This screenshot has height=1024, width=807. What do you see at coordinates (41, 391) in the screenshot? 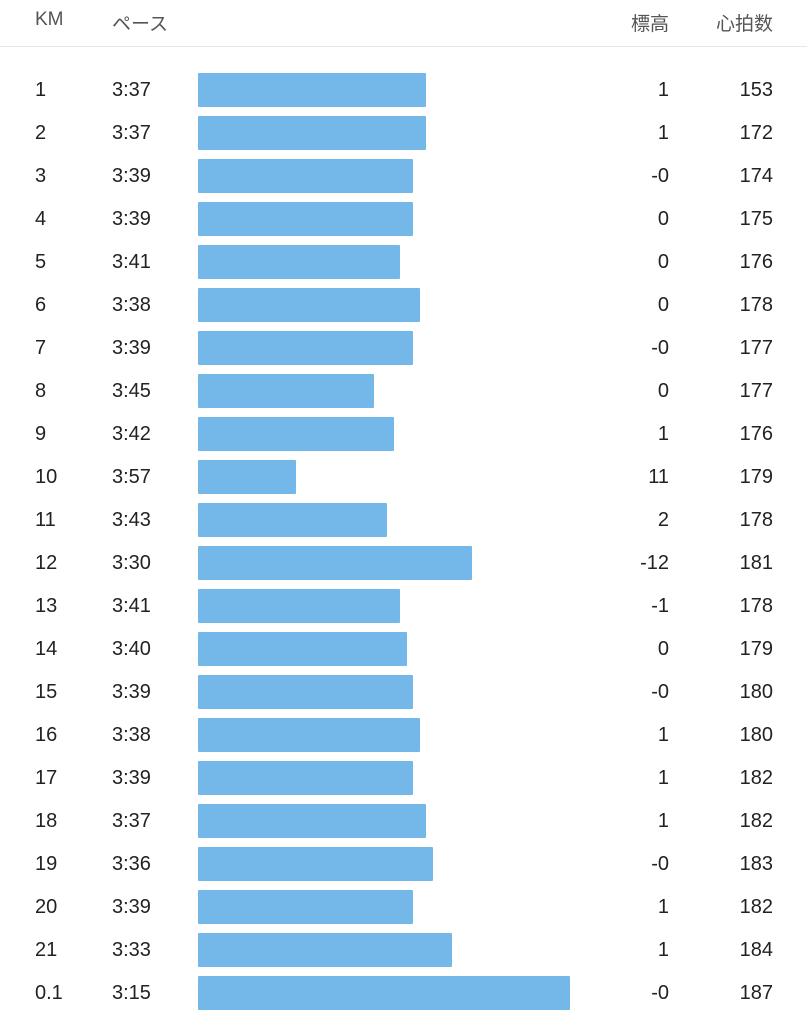
I see `split-km: 8` at bounding box center [41, 391].